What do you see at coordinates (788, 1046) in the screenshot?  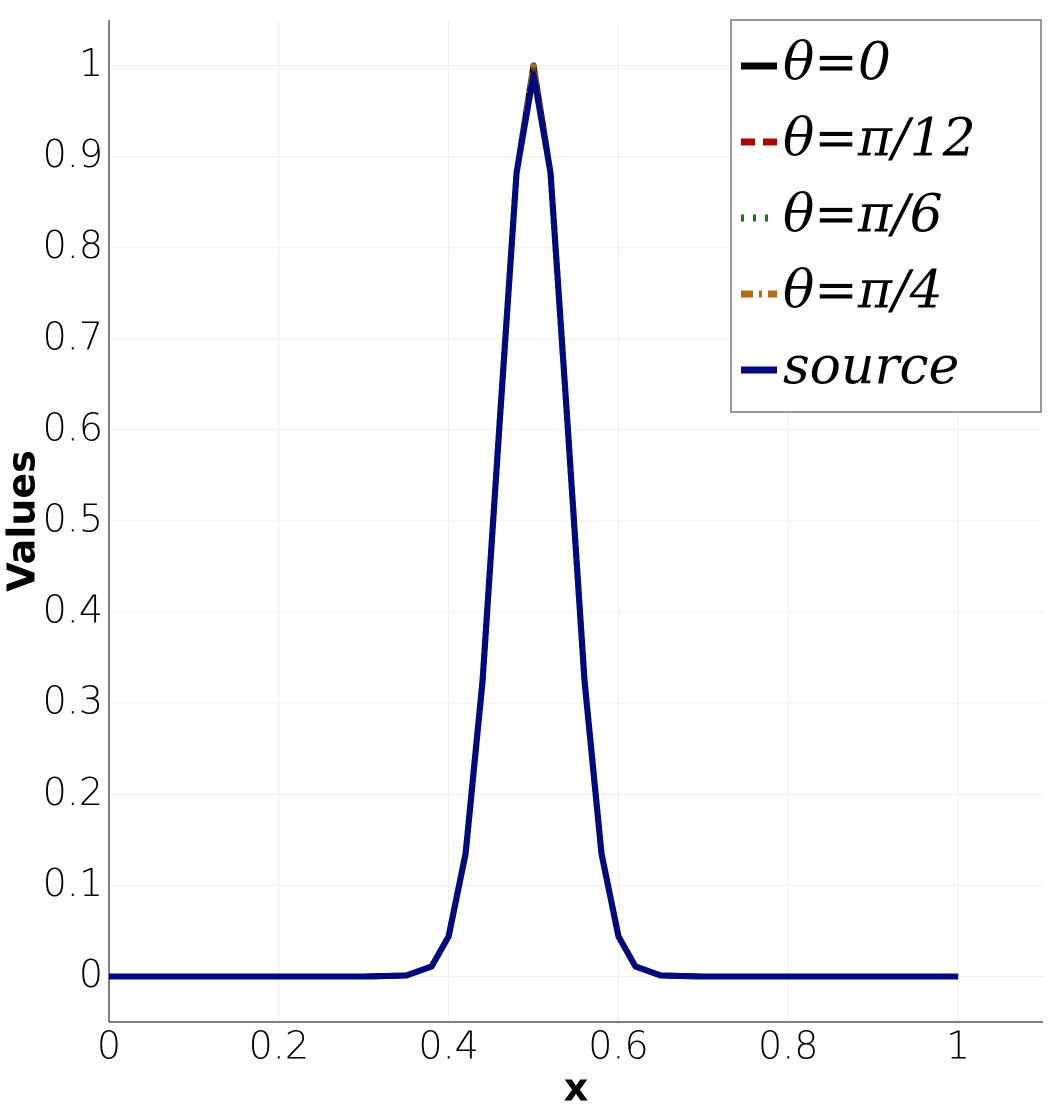 I see `x-tick-label: 0.8` at bounding box center [788, 1046].